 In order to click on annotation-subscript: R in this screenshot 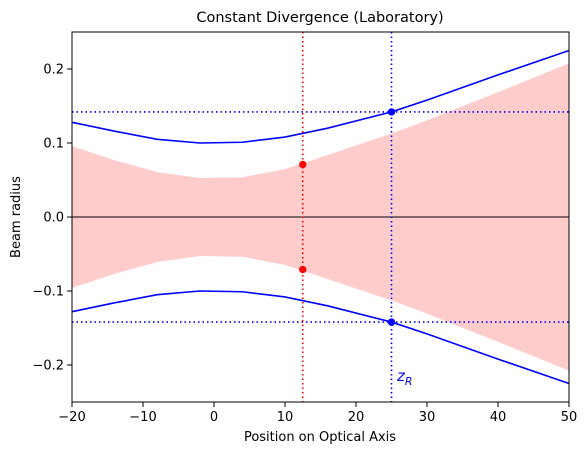, I will do `click(409, 381)`.